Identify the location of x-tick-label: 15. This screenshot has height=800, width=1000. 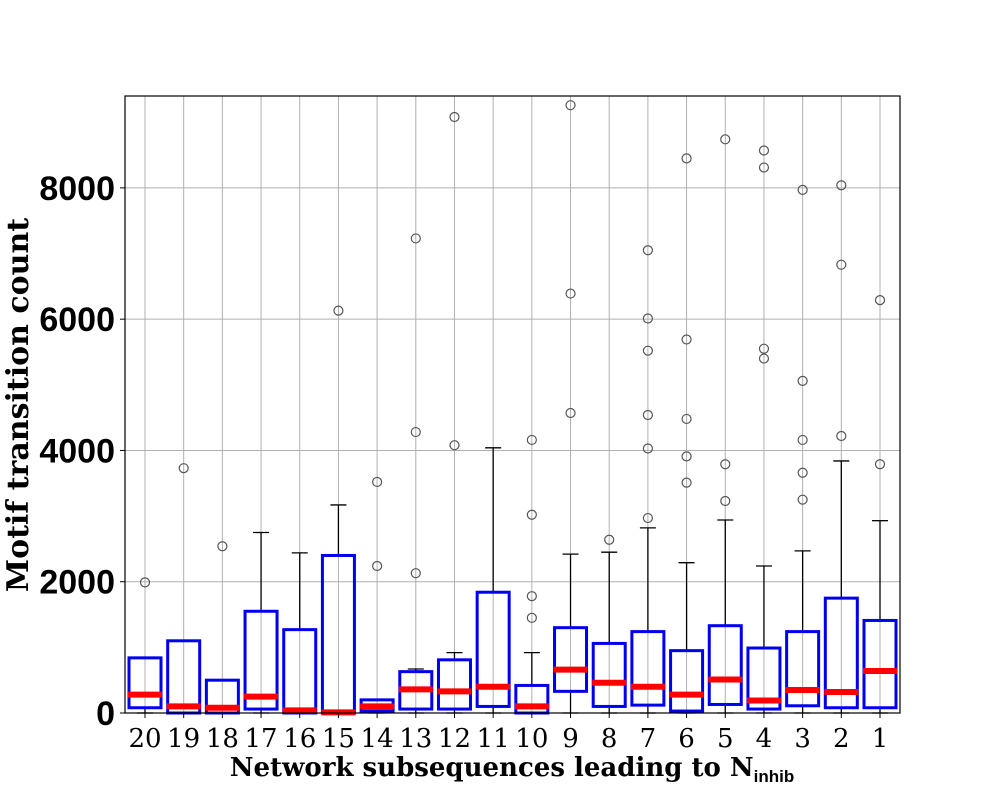
(338, 739).